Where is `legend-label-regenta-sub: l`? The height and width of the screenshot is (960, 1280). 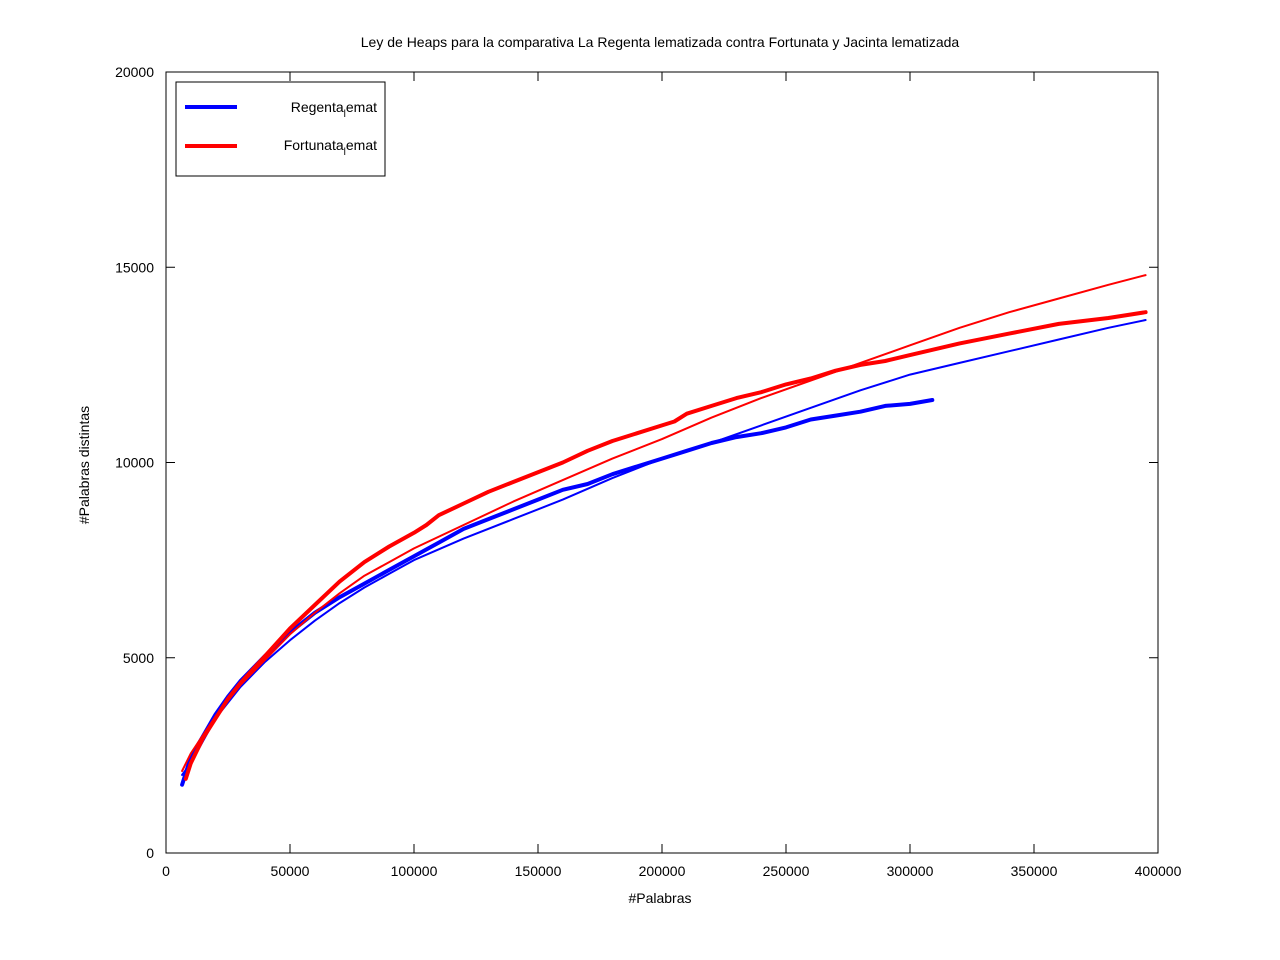 legend-label-regenta-sub: l is located at coordinates (345, 114).